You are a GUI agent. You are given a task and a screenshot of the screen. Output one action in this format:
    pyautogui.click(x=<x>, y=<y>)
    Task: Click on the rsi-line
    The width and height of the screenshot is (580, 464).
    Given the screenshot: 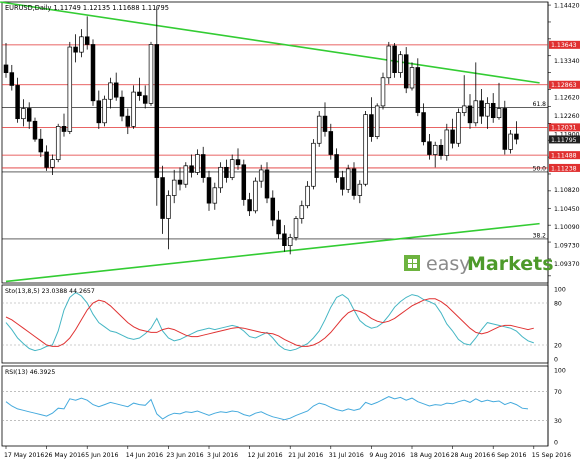 What is the action you would take?
    pyautogui.click(x=267, y=408)
    